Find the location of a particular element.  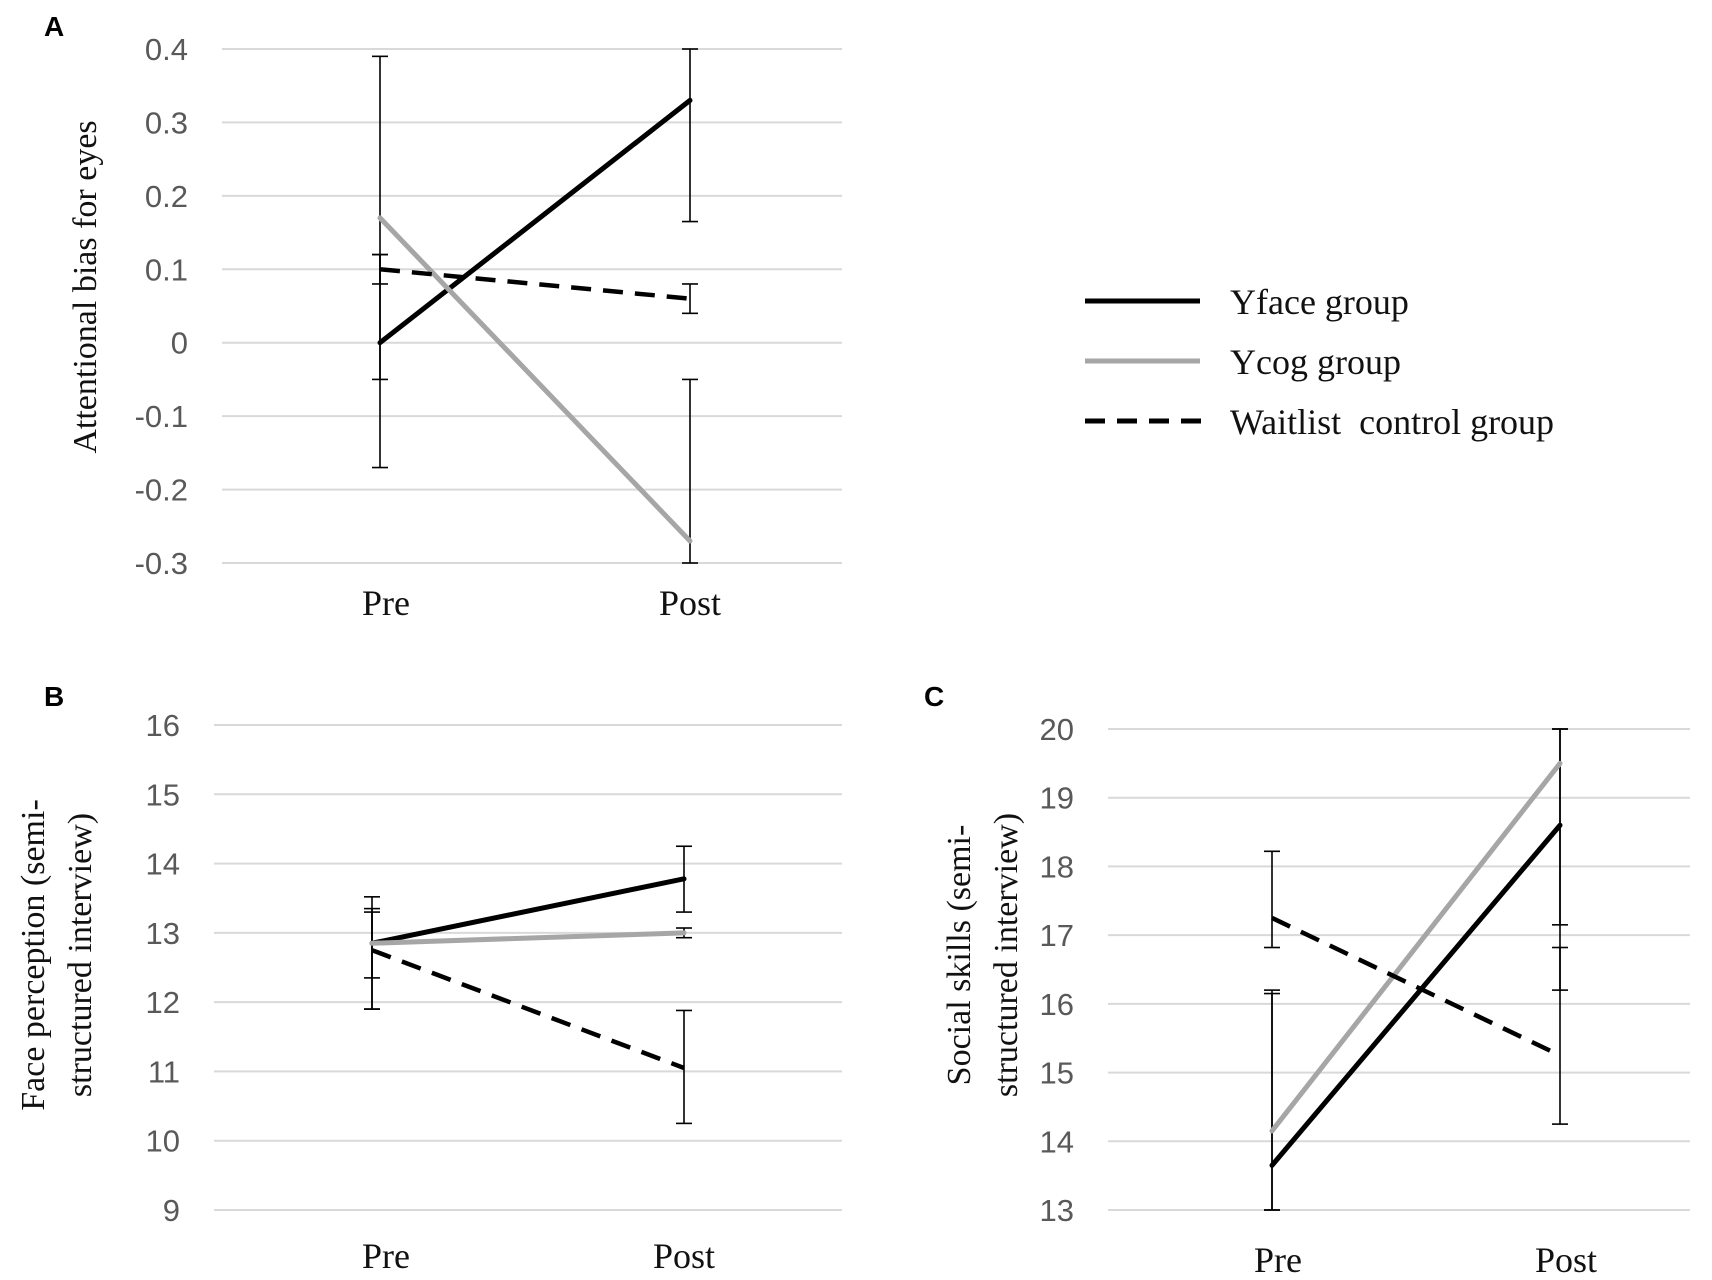

panel-b-ytick-label: 10 is located at coordinates (163, 1141).